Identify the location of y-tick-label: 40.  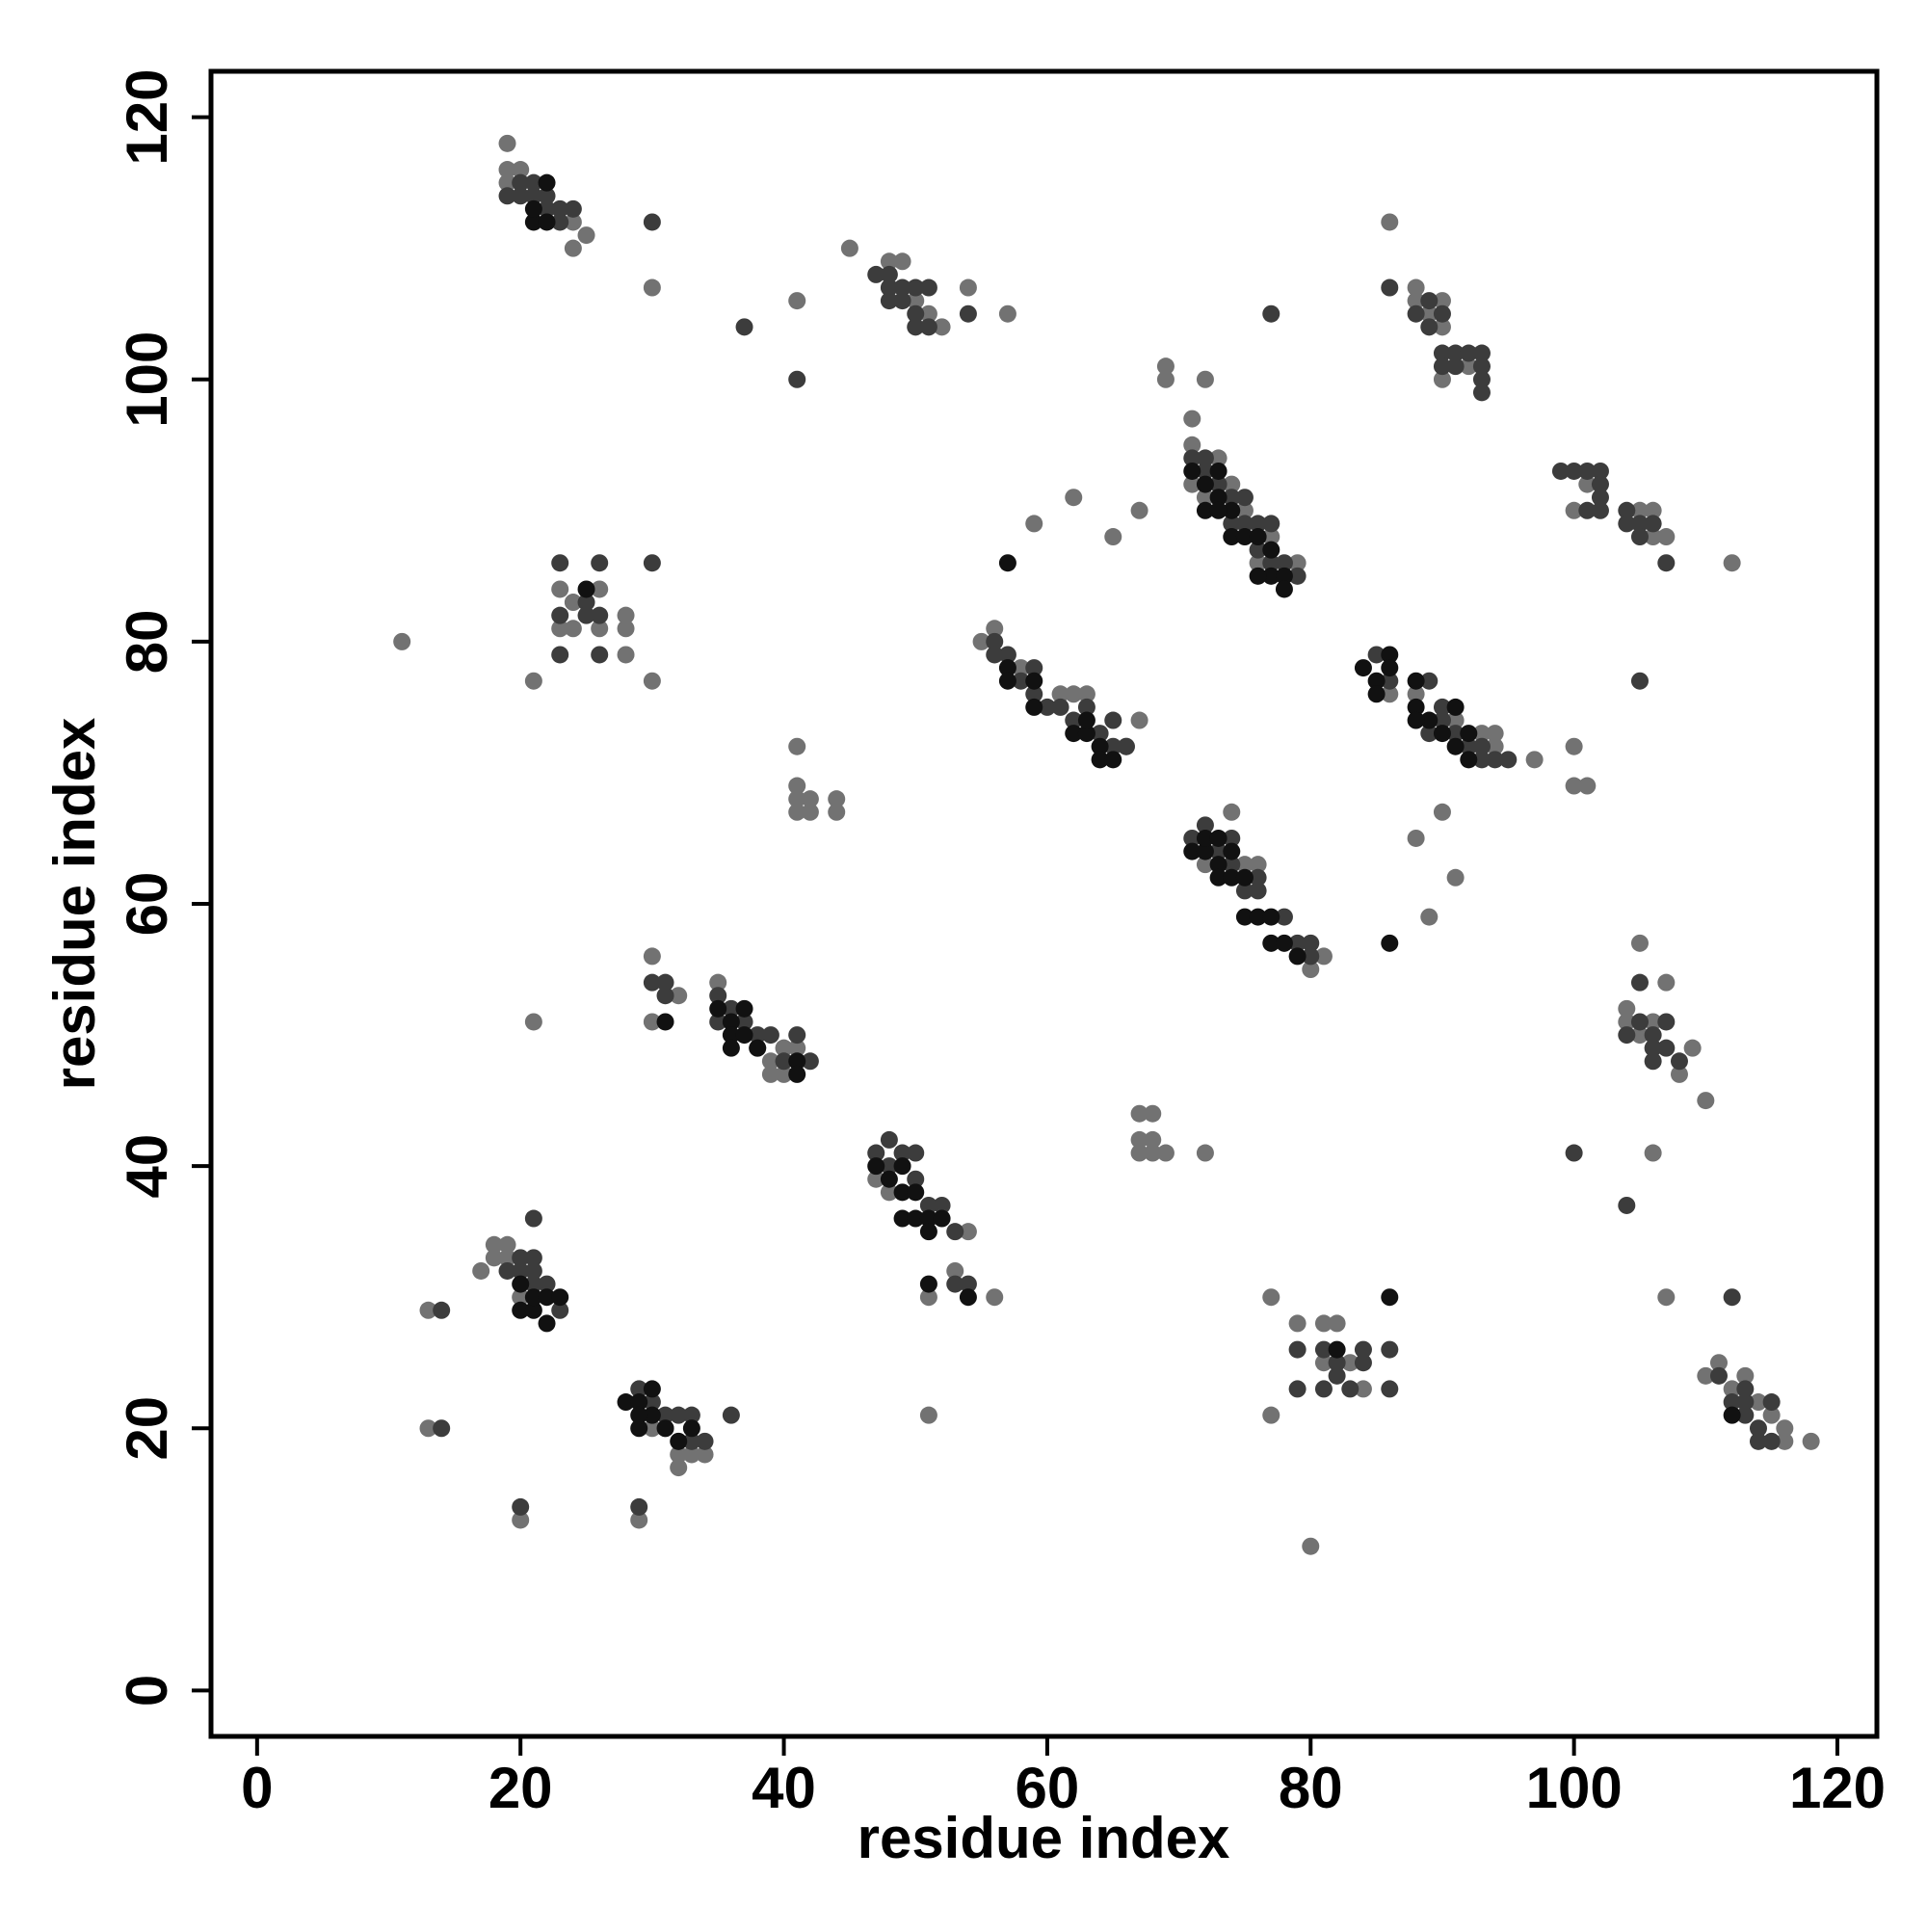
(147, 1166).